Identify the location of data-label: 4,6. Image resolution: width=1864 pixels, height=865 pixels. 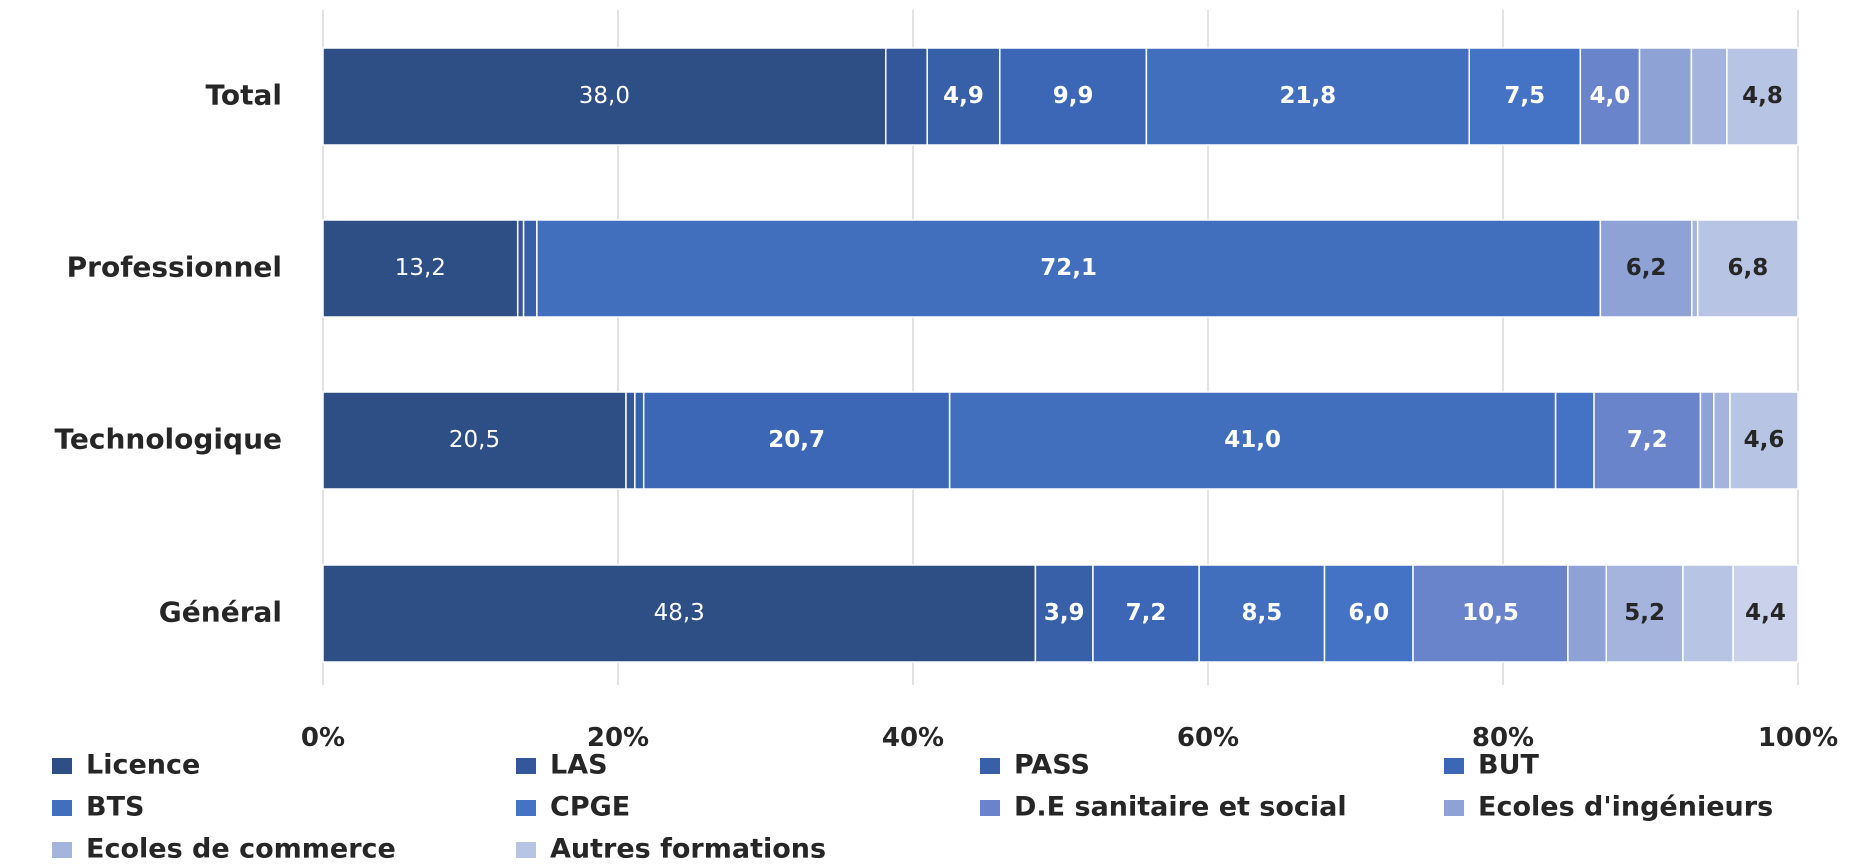
(1764, 440).